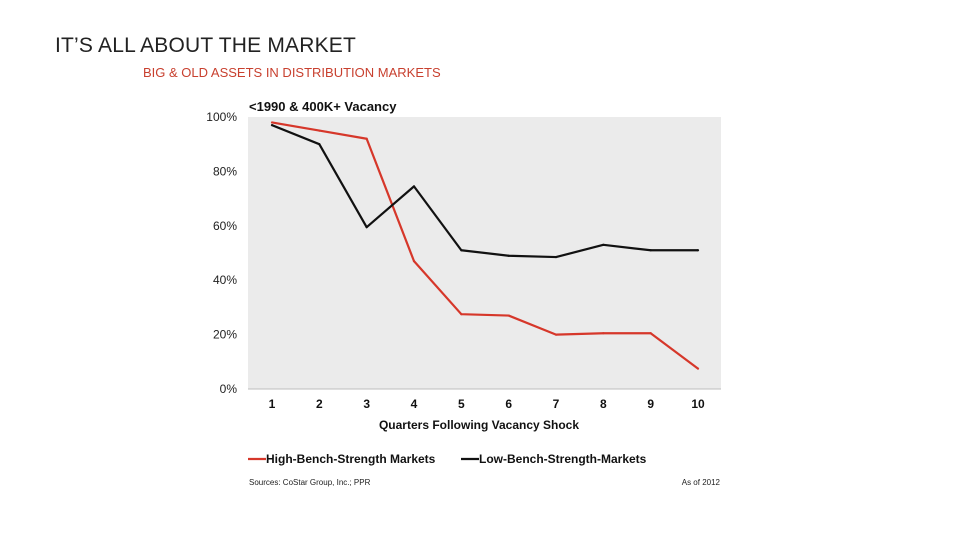 This screenshot has width=960, height=540. What do you see at coordinates (650, 404) in the screenshot?
I see `x-tick-label: 9` at bounding box center [650, 404].